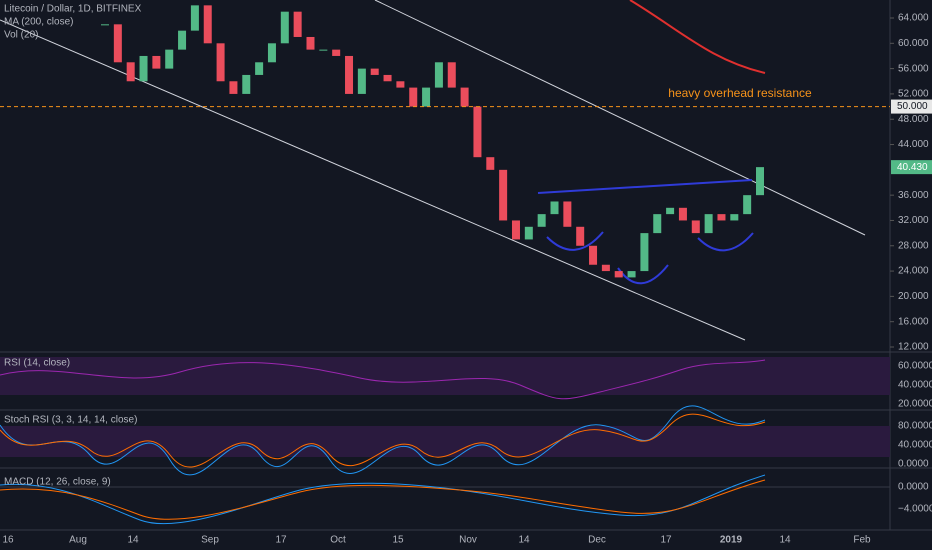 The image size is (932, 550). I want to click on stoch-k, so click(383, 440).